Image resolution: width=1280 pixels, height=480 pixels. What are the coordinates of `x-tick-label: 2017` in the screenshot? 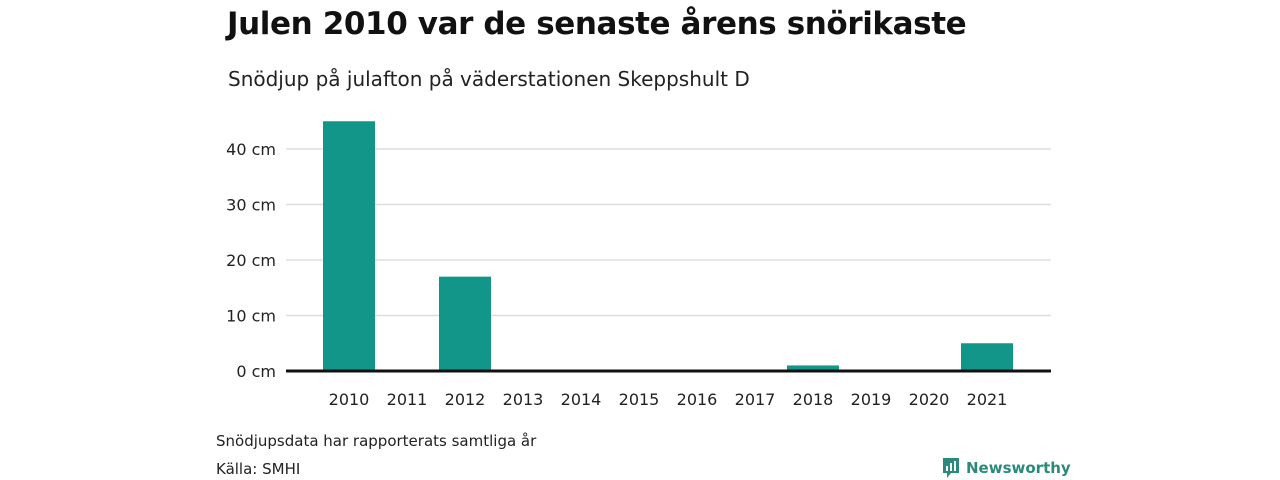 It's located at (755, 399).